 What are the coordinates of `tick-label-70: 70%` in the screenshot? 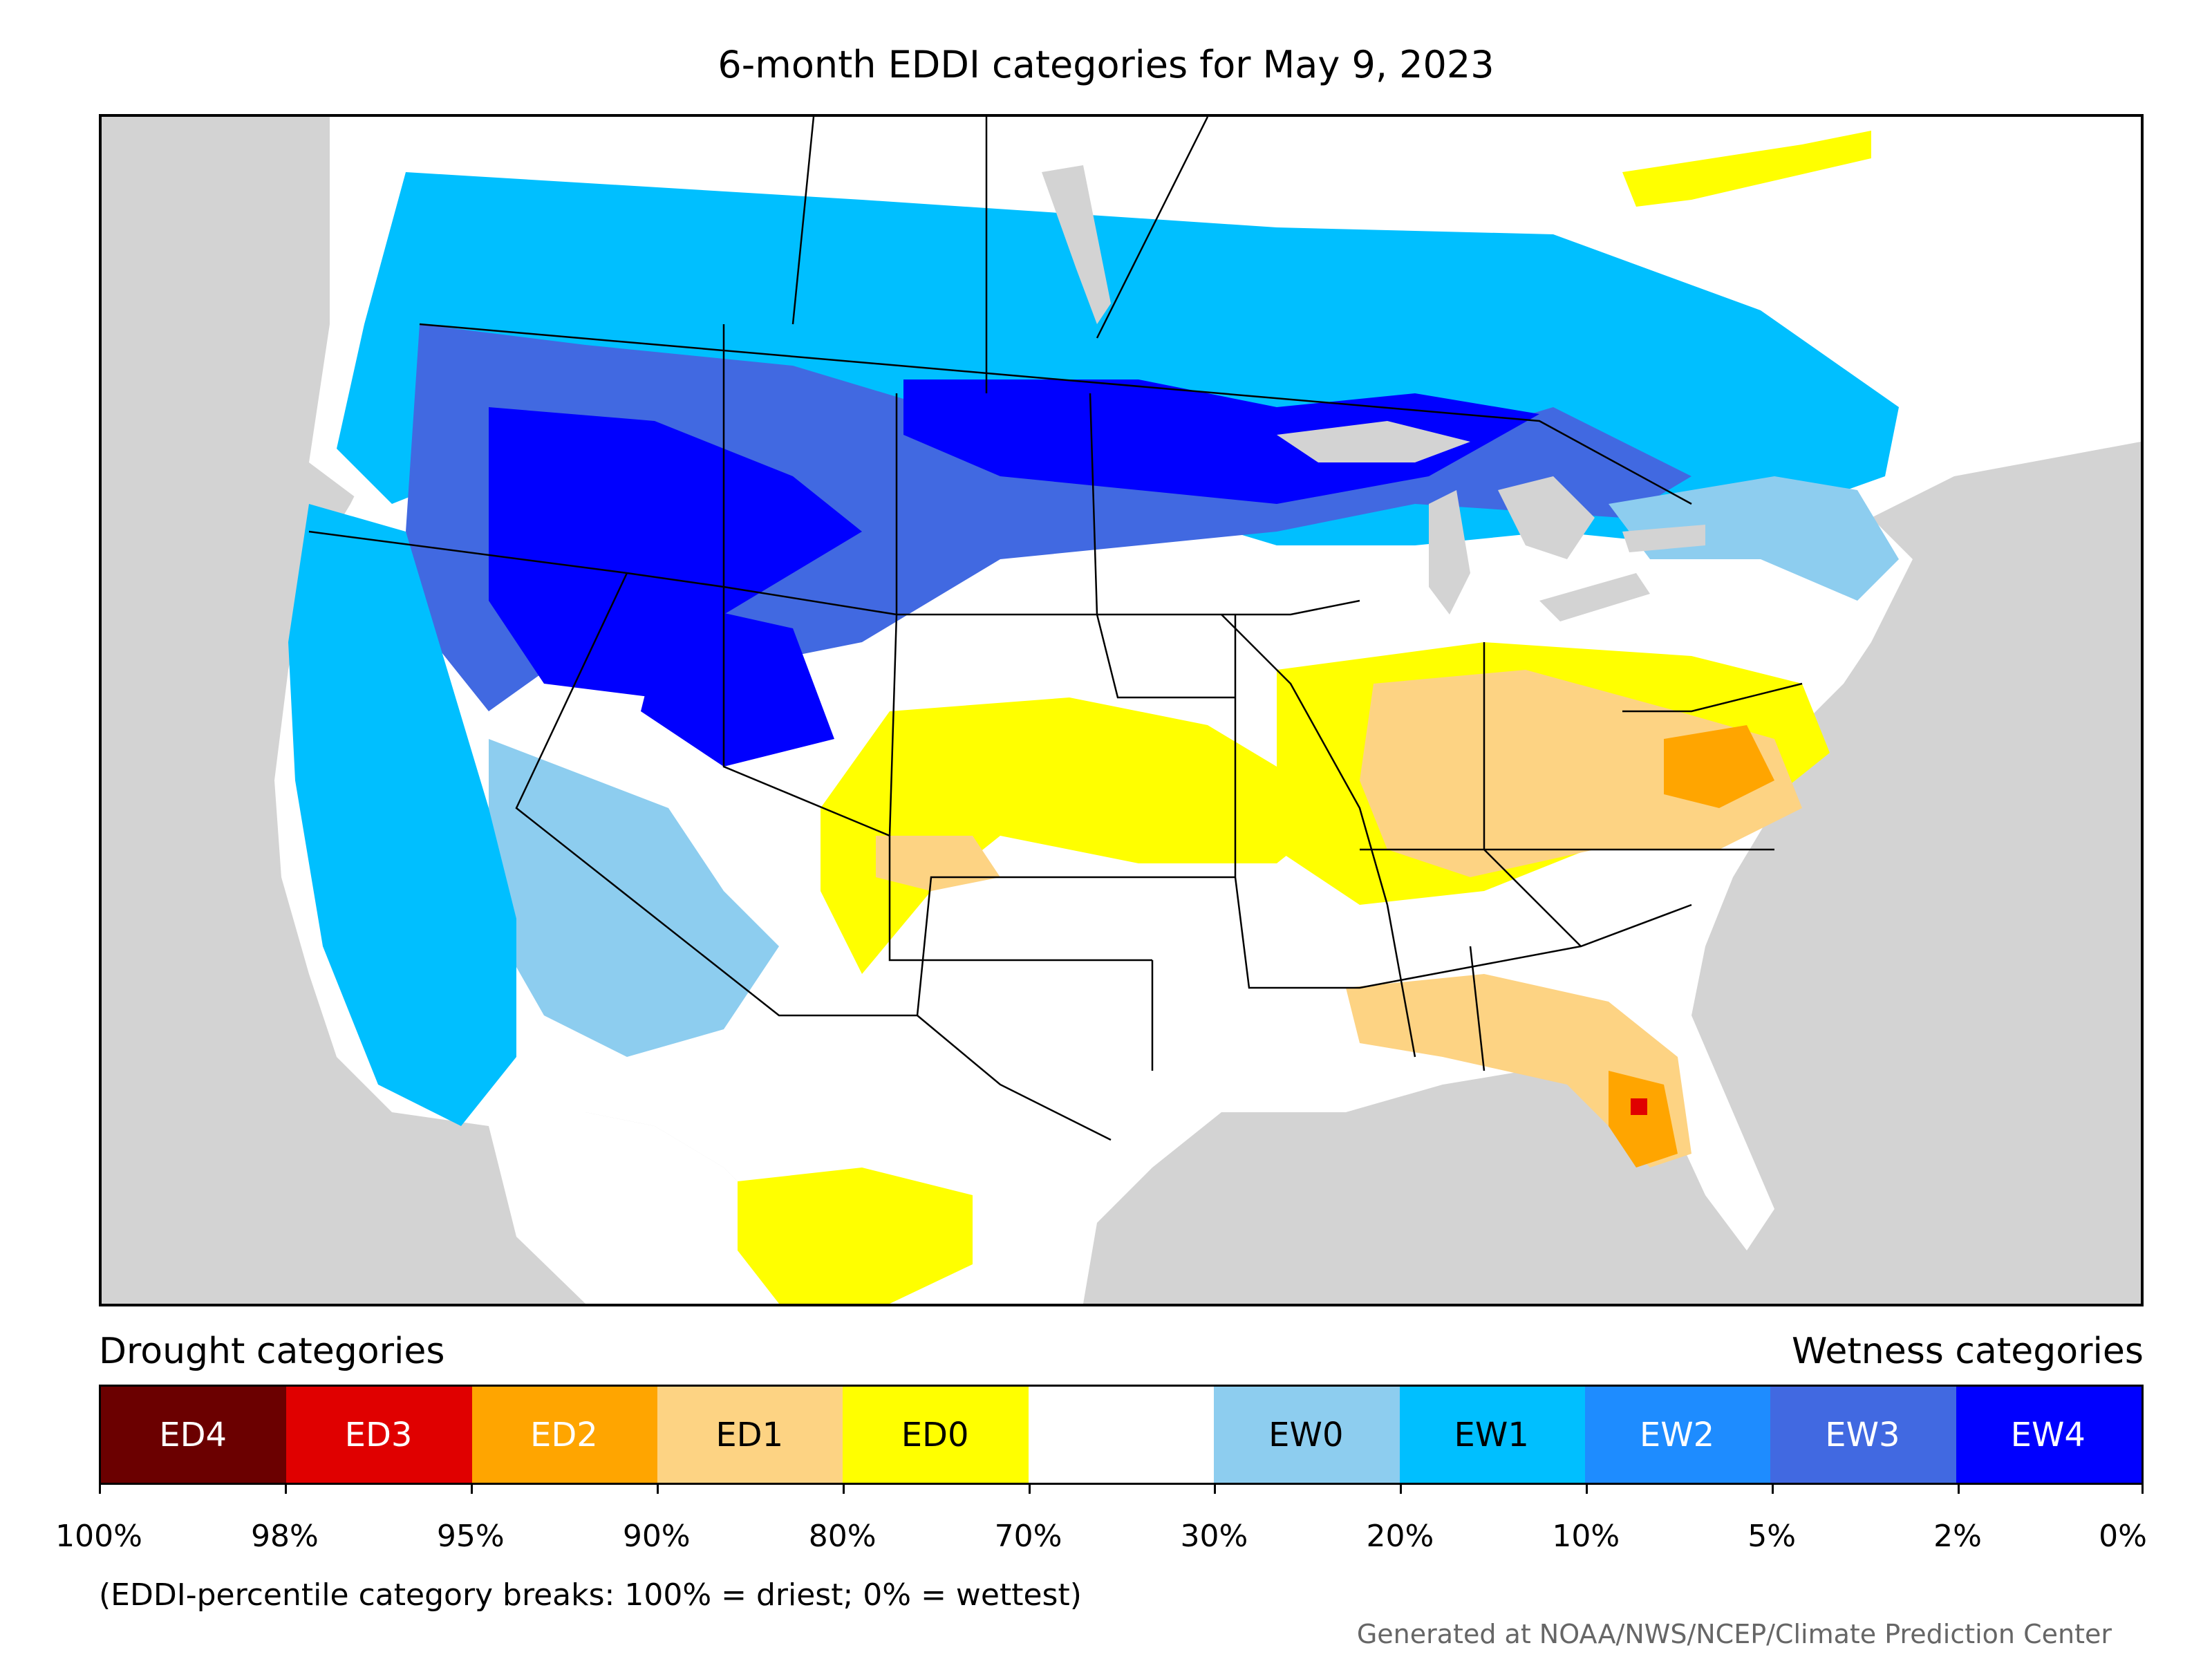 It's located at (1028, 1536).